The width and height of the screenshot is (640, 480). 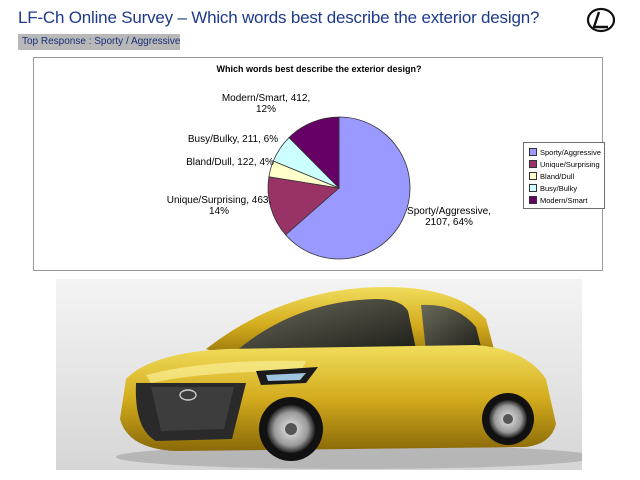 I want to click on legend-label: Unique/Surprising, so click(x=570, y=164).